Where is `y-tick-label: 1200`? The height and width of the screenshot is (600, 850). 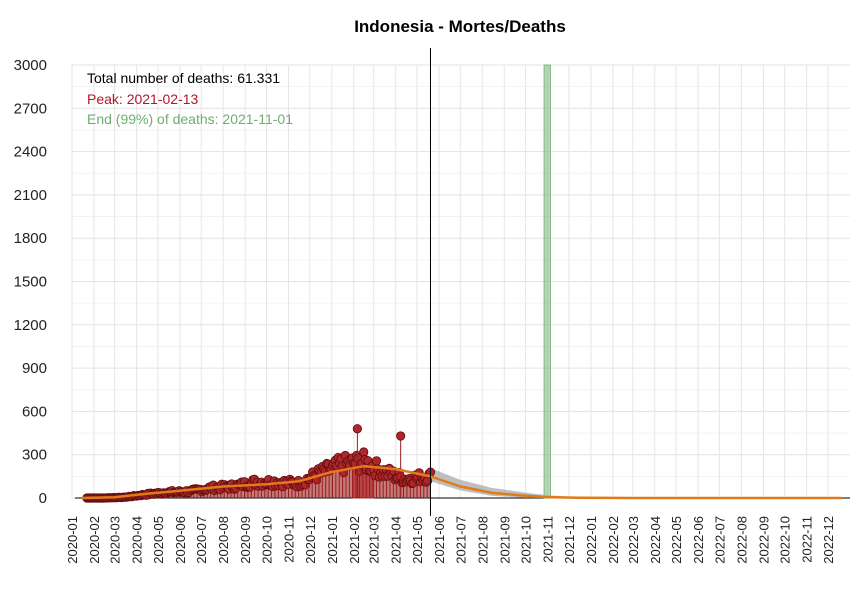
y-tick-label: 1200 is located at coordinates (30, 325).